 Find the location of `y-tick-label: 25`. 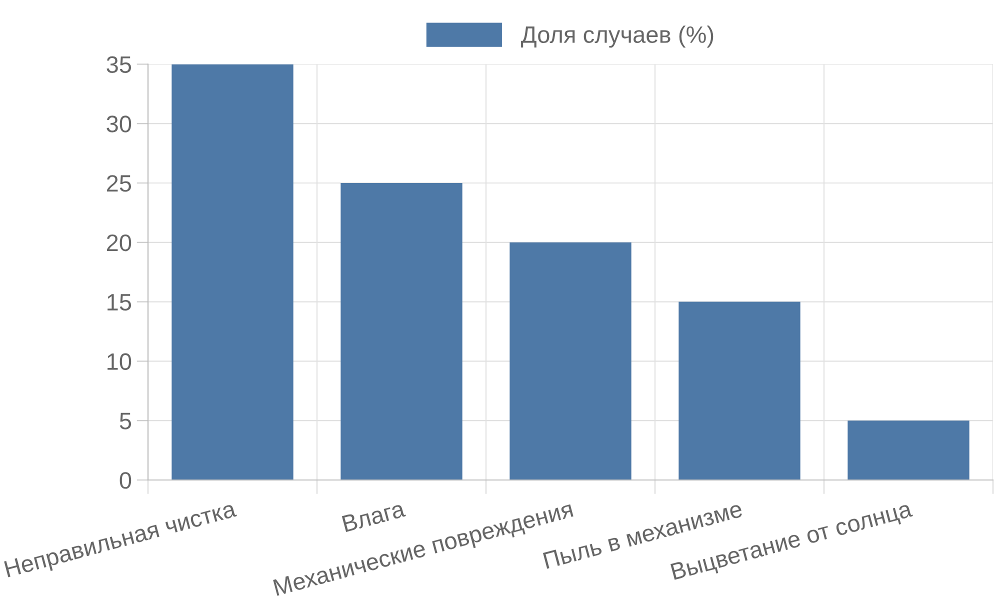

y-tick-label: 25 is located at coordinates (119, 183).